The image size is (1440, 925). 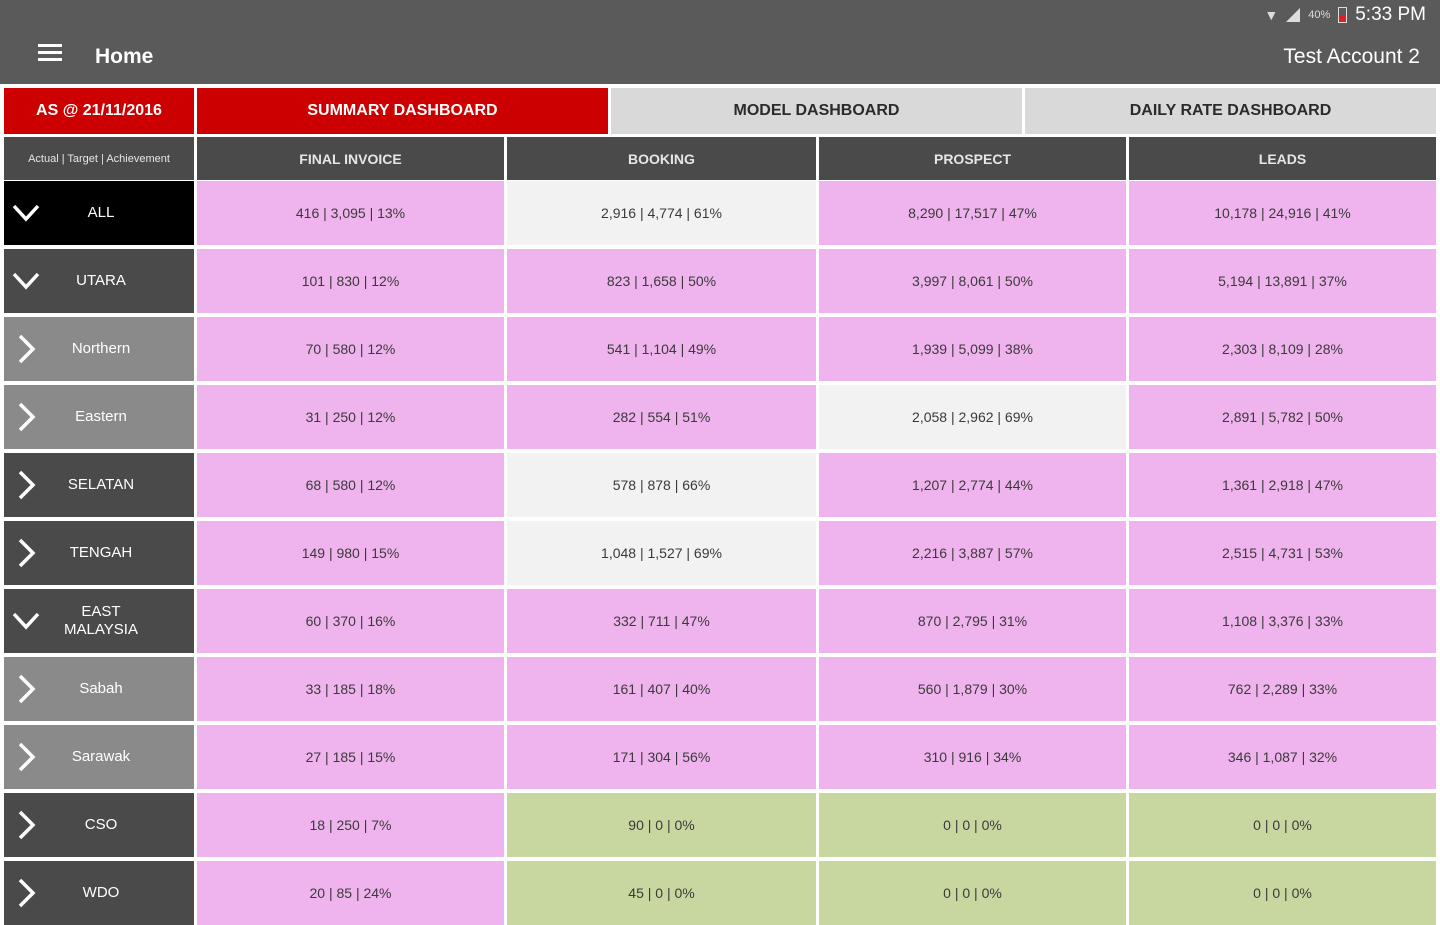 I want to click on cell-booking: 1,048 | 1,527 | 69%, so click(x=661, y=553).